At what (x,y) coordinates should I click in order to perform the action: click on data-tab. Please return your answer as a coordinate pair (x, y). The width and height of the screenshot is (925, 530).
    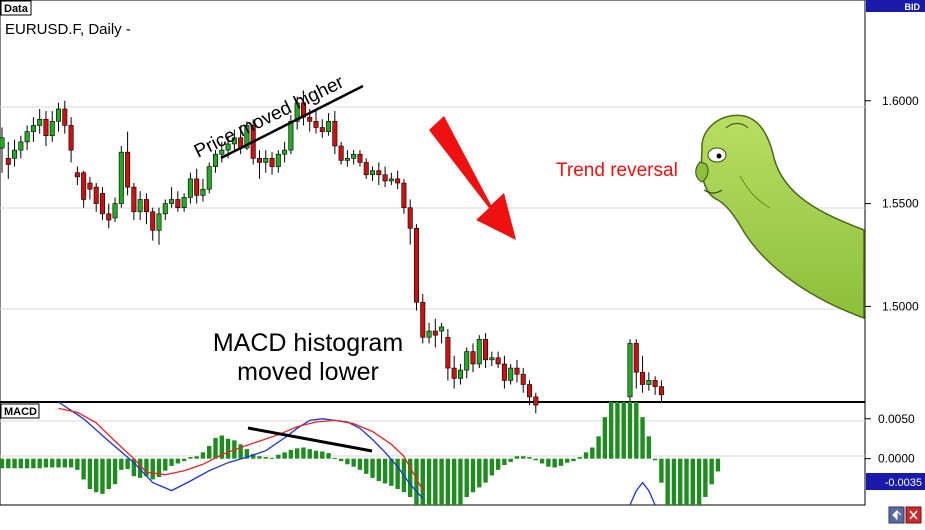
    Looking at the image, I should click on (16, 8).